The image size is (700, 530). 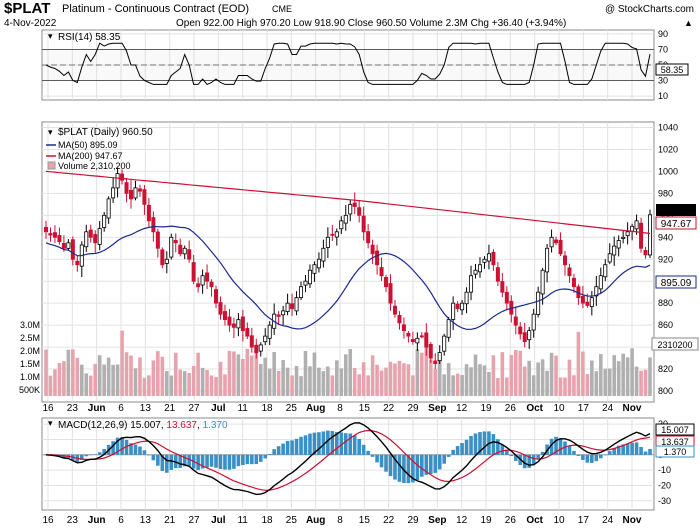 I want to click on ma200-label: MA(200) 947.67, so click(x=90, y=156).